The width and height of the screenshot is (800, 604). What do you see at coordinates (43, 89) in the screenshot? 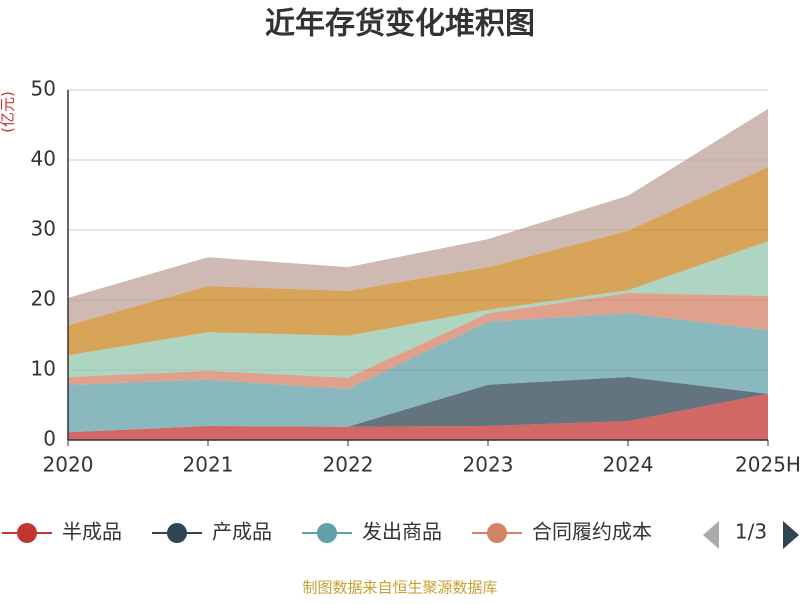
I see `y-tick-label: 50` at bounding box center [43, 89].